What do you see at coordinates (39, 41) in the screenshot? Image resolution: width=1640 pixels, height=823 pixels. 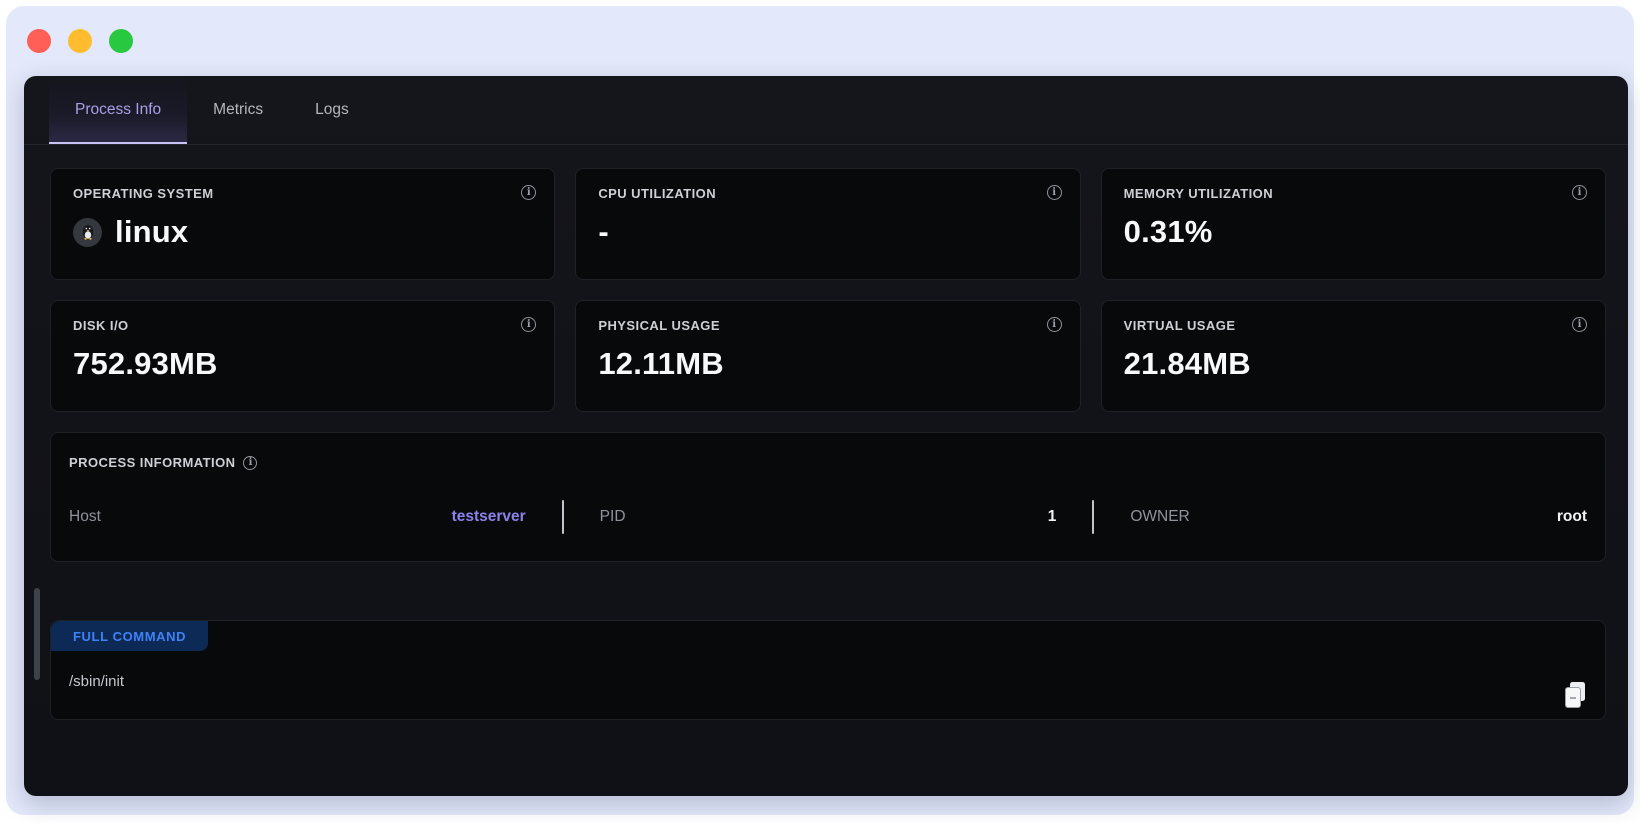 I see `close-button` at bounding box center [39, 41].